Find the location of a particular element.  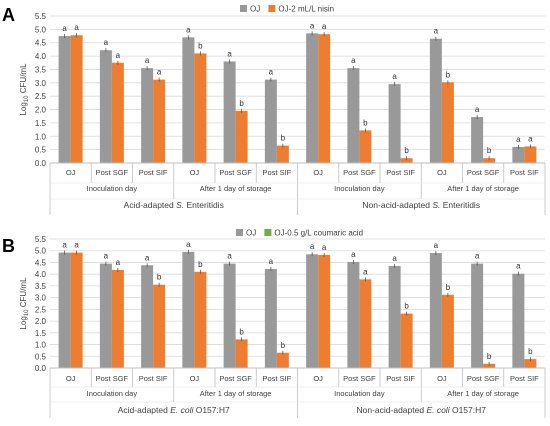

day-label: Inoculation day is located at coordinates (112, 188).